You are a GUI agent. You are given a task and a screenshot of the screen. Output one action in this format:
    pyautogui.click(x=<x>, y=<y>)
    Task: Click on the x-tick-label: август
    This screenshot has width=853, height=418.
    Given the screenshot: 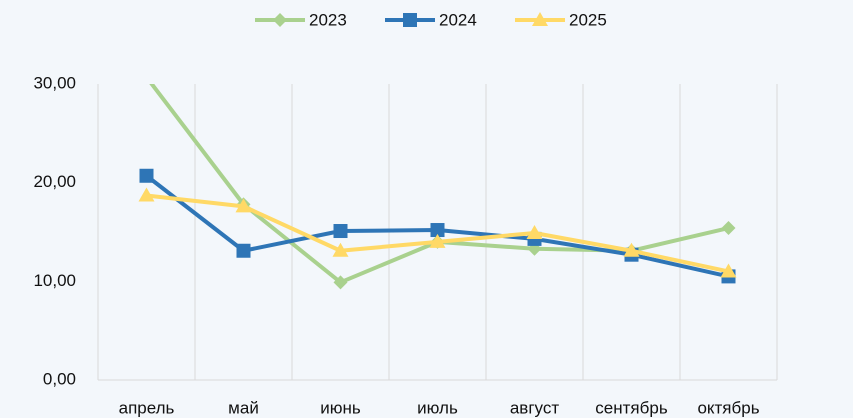 What is the action you would take?
    pyautogui.click(x=534, y=407)
    